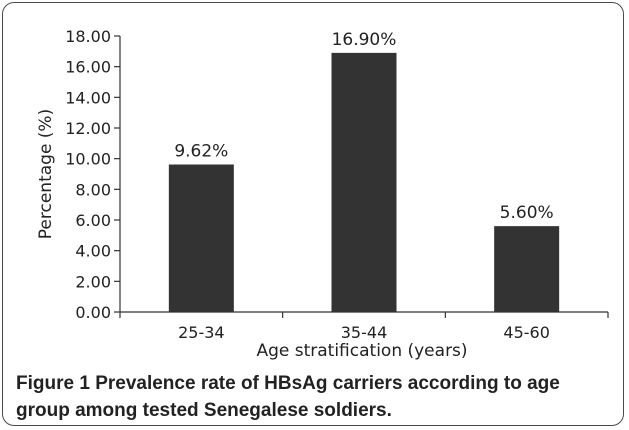 The width and height of the screenshot is (629, 430). What do you see at coordinates (88, 97) in the screenshot?
I see `y-tick-label: 14.00` at bounding box center [88, 97].